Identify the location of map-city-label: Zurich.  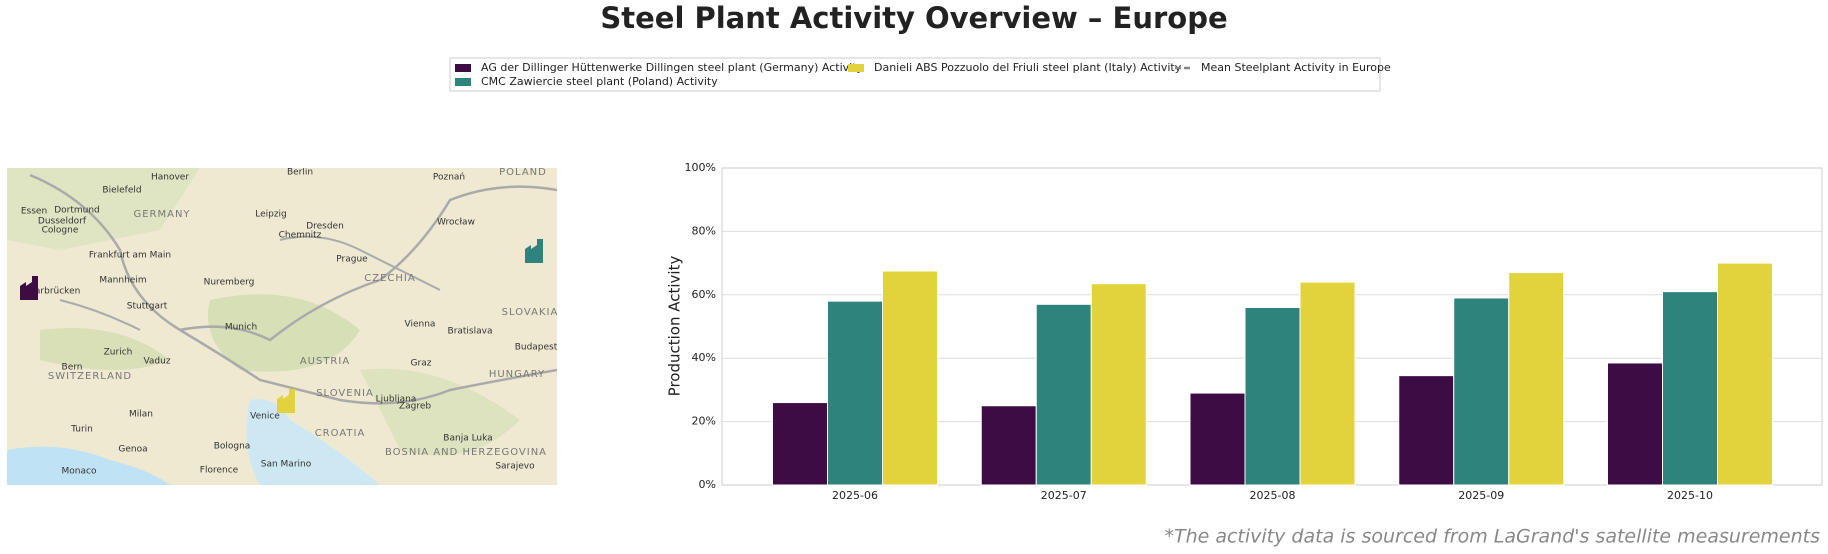
(118, 353).